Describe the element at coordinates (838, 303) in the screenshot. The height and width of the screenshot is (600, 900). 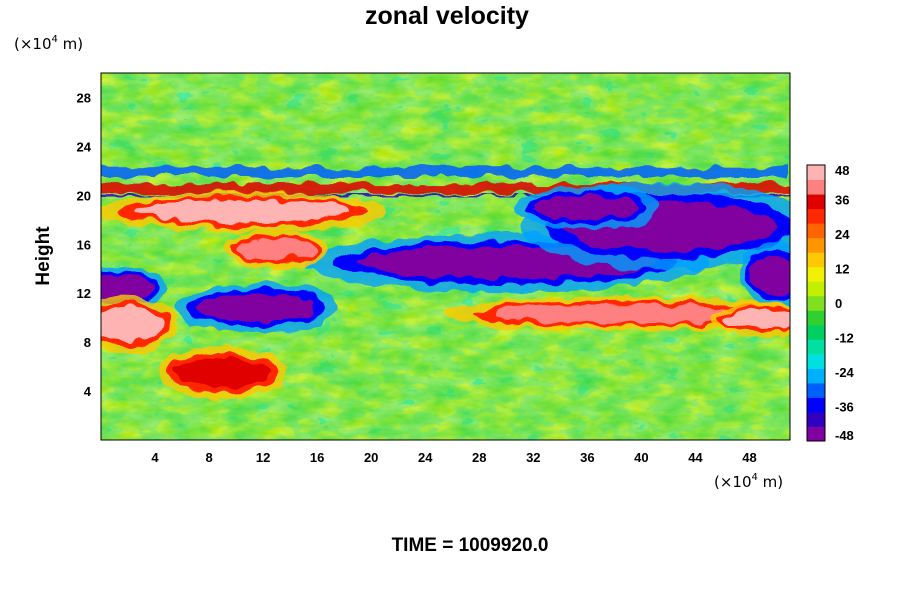
I see `colorbar-tick-label: 0` at that location.